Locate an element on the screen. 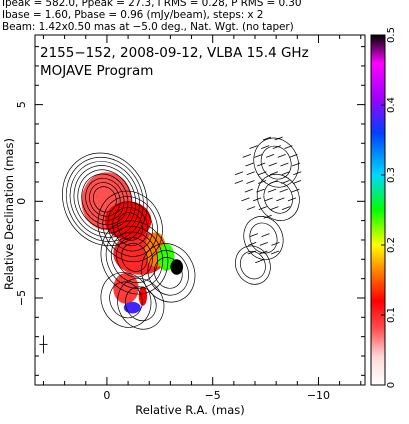 The height and width of the screenshot is (424, 409). colorbar-tick-label: 0 is located at coordinates (391, 385).